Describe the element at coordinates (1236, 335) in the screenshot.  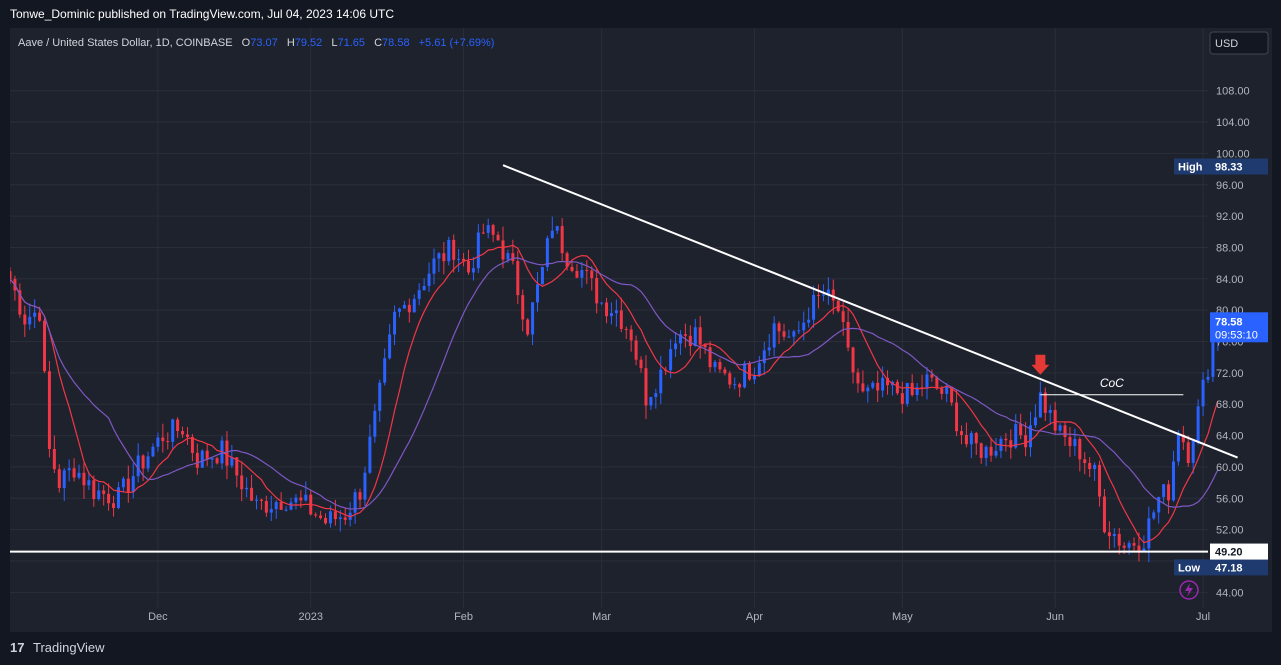
I see `last-price-countdown: 09:53:10` at that location.